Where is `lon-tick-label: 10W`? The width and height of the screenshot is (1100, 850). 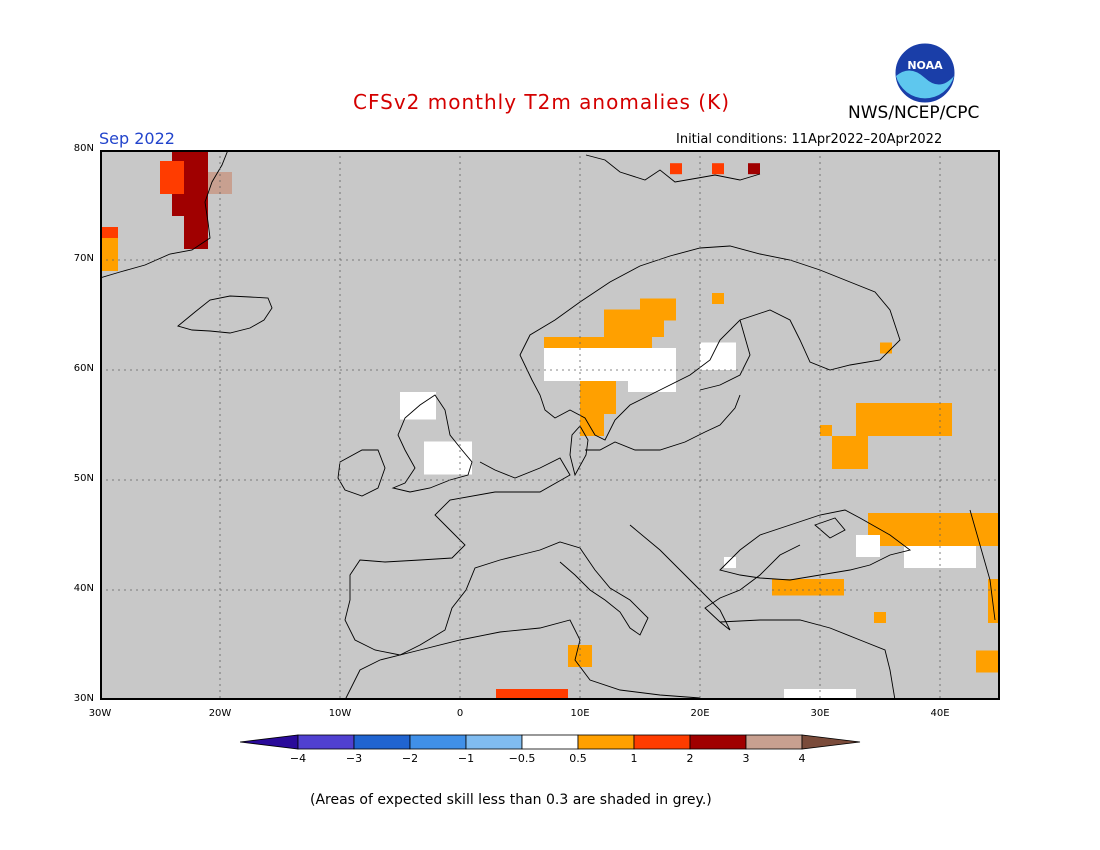 lon-tick-label: 10W is located at coordinates (340, 713).